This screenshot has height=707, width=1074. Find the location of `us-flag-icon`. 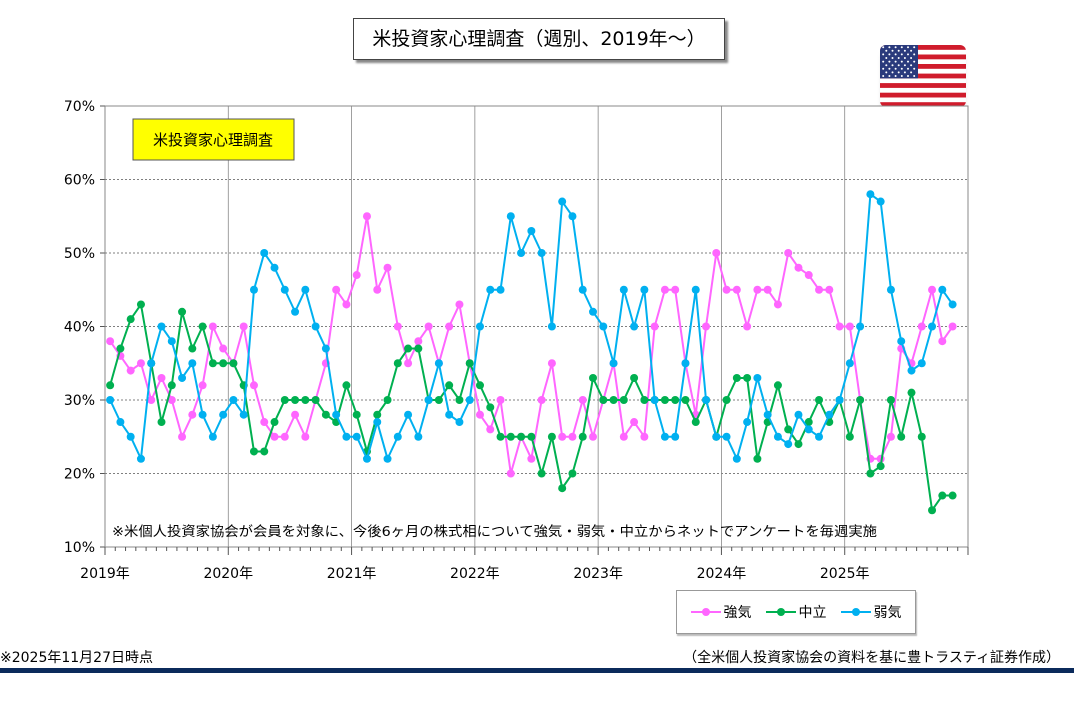

us-flag-icon is located at coordinates (923, 76).